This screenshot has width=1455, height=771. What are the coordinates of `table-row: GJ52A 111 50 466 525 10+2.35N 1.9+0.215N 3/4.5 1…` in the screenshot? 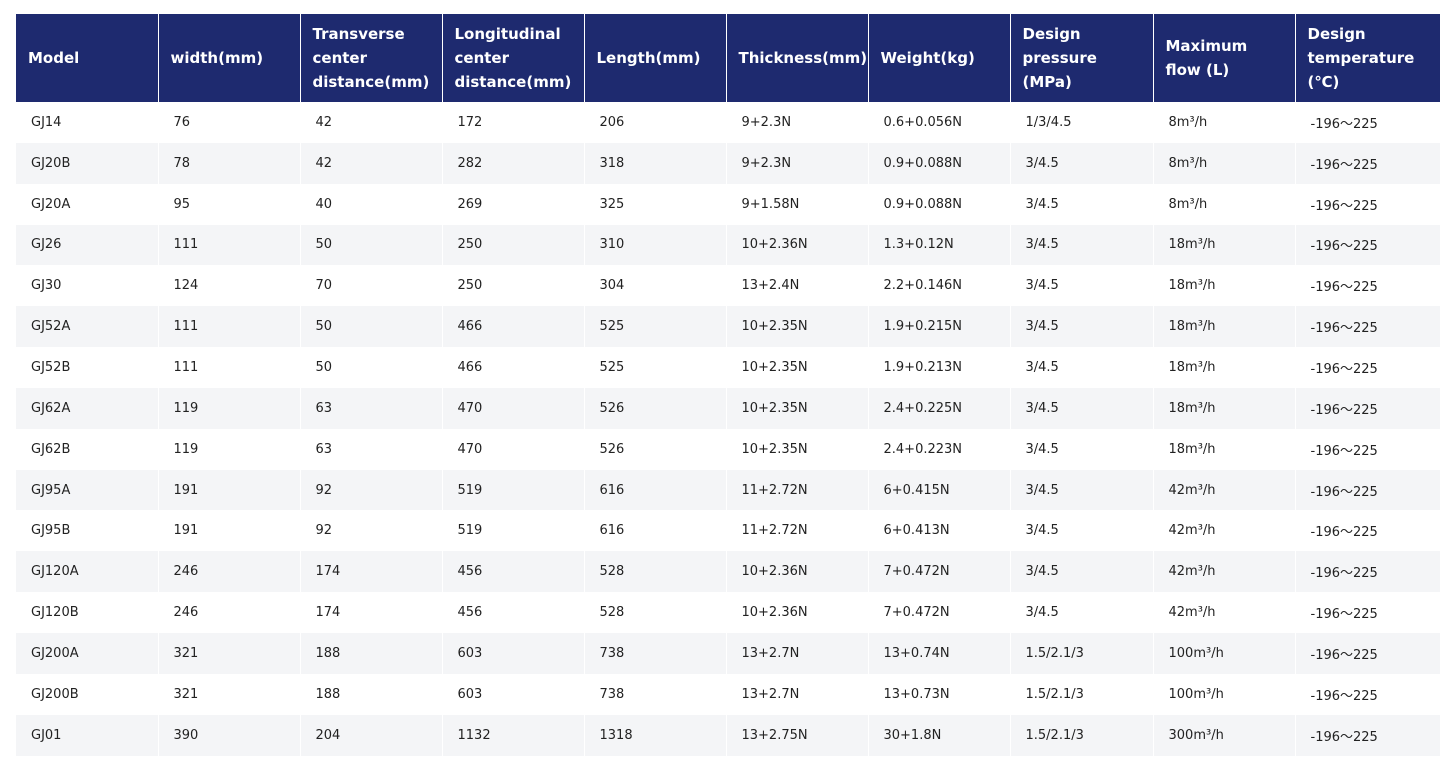 It's located at (728, 327).